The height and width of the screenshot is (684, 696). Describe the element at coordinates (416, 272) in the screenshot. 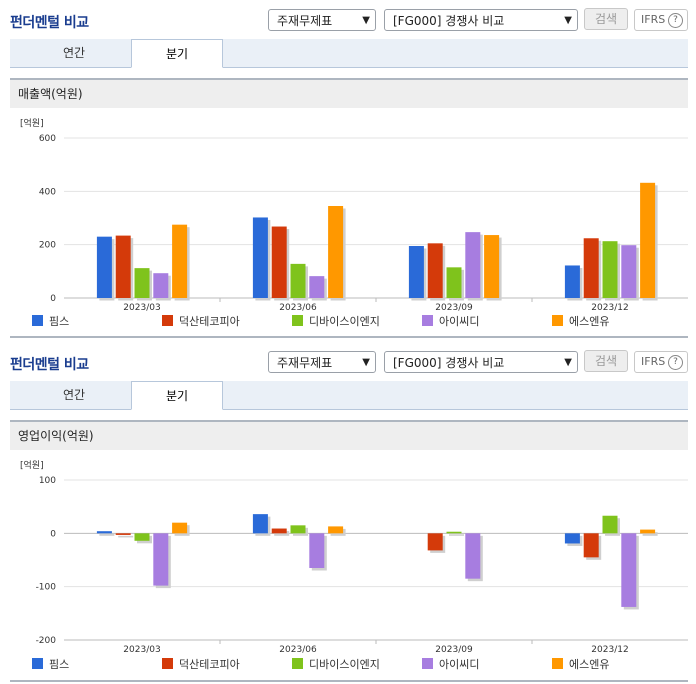

I see `bar-핌스-2023/09` at that location.